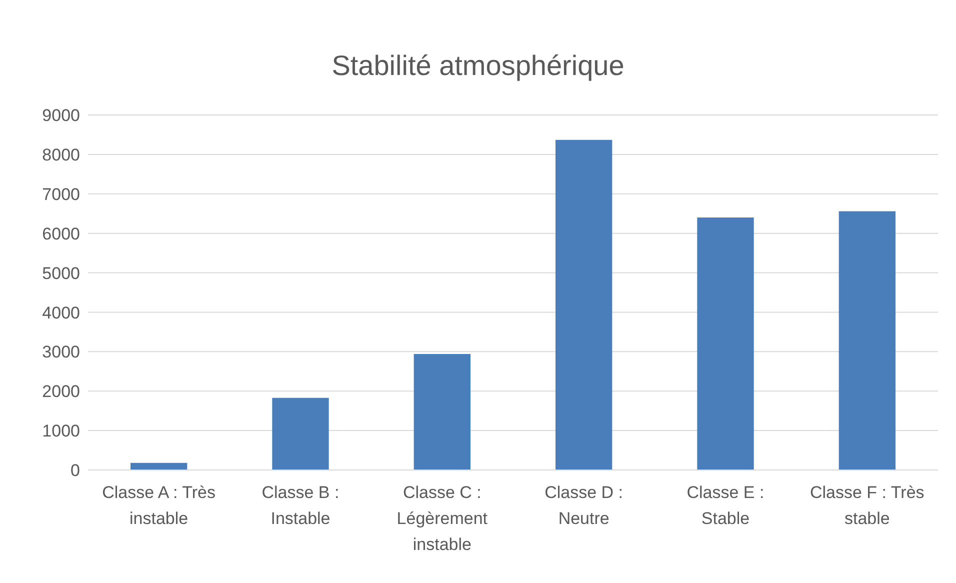  Describe the element at coordinates (61, 392) in the screenshot. I see `y-tick-label: 2000` at that location.